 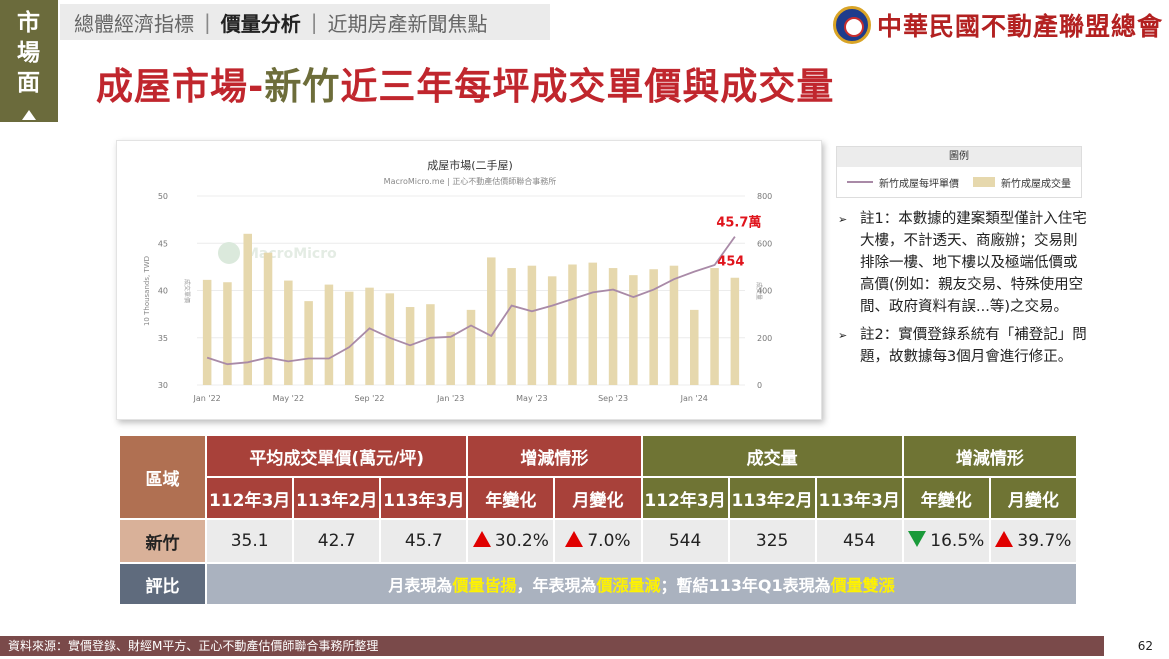 What do you see at coordinates (337, 456) in the screenshot?
I see `header-price: 平均成交單價(萬元/坪)` at bounding box center [337, 456].